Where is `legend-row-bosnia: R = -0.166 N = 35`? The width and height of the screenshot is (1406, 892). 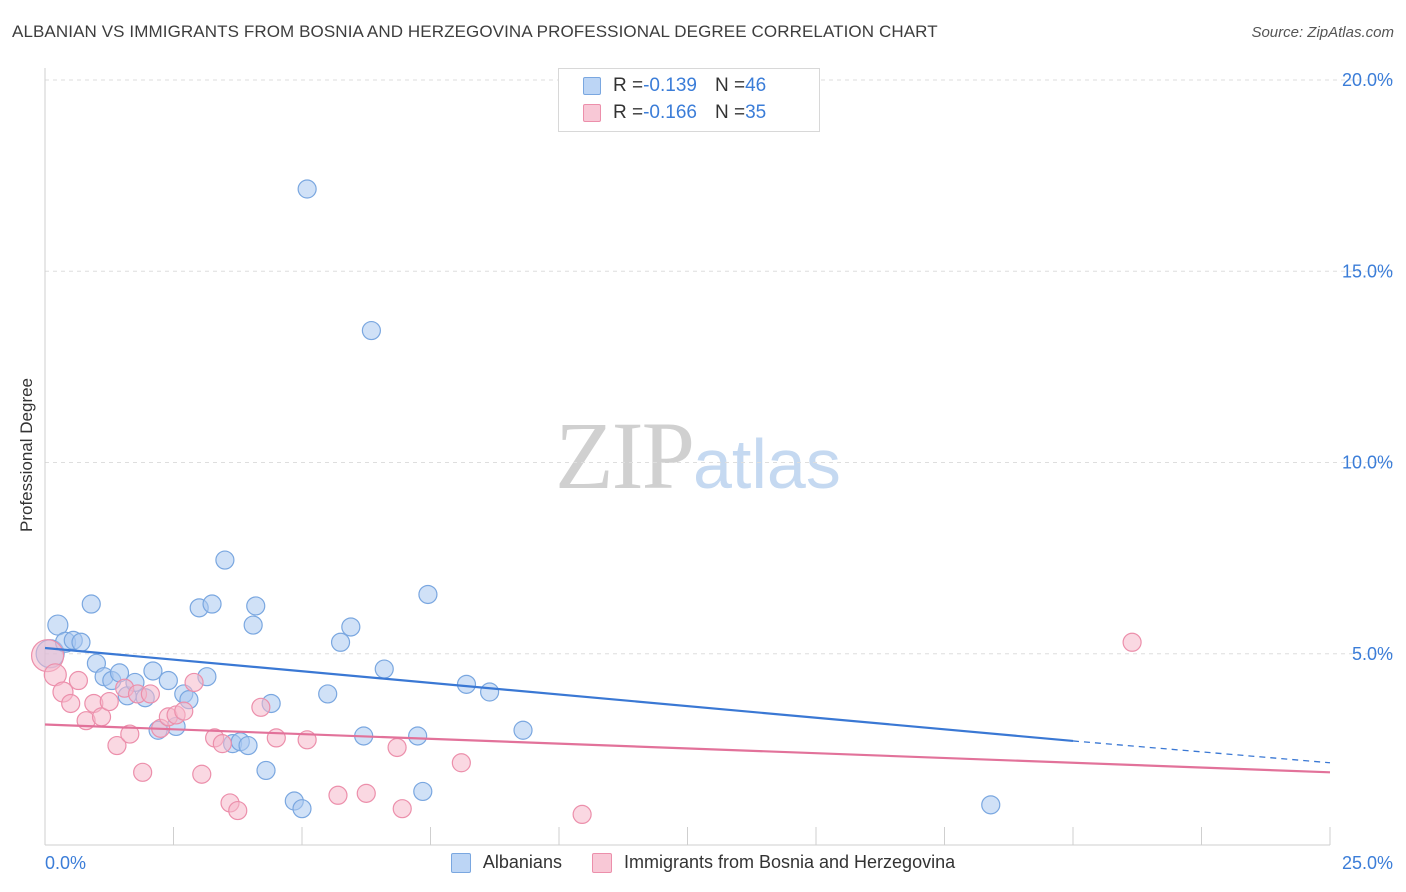 legend-row-bosnia: R = -0.166 N = 35 is located at coordinates (674, 113).